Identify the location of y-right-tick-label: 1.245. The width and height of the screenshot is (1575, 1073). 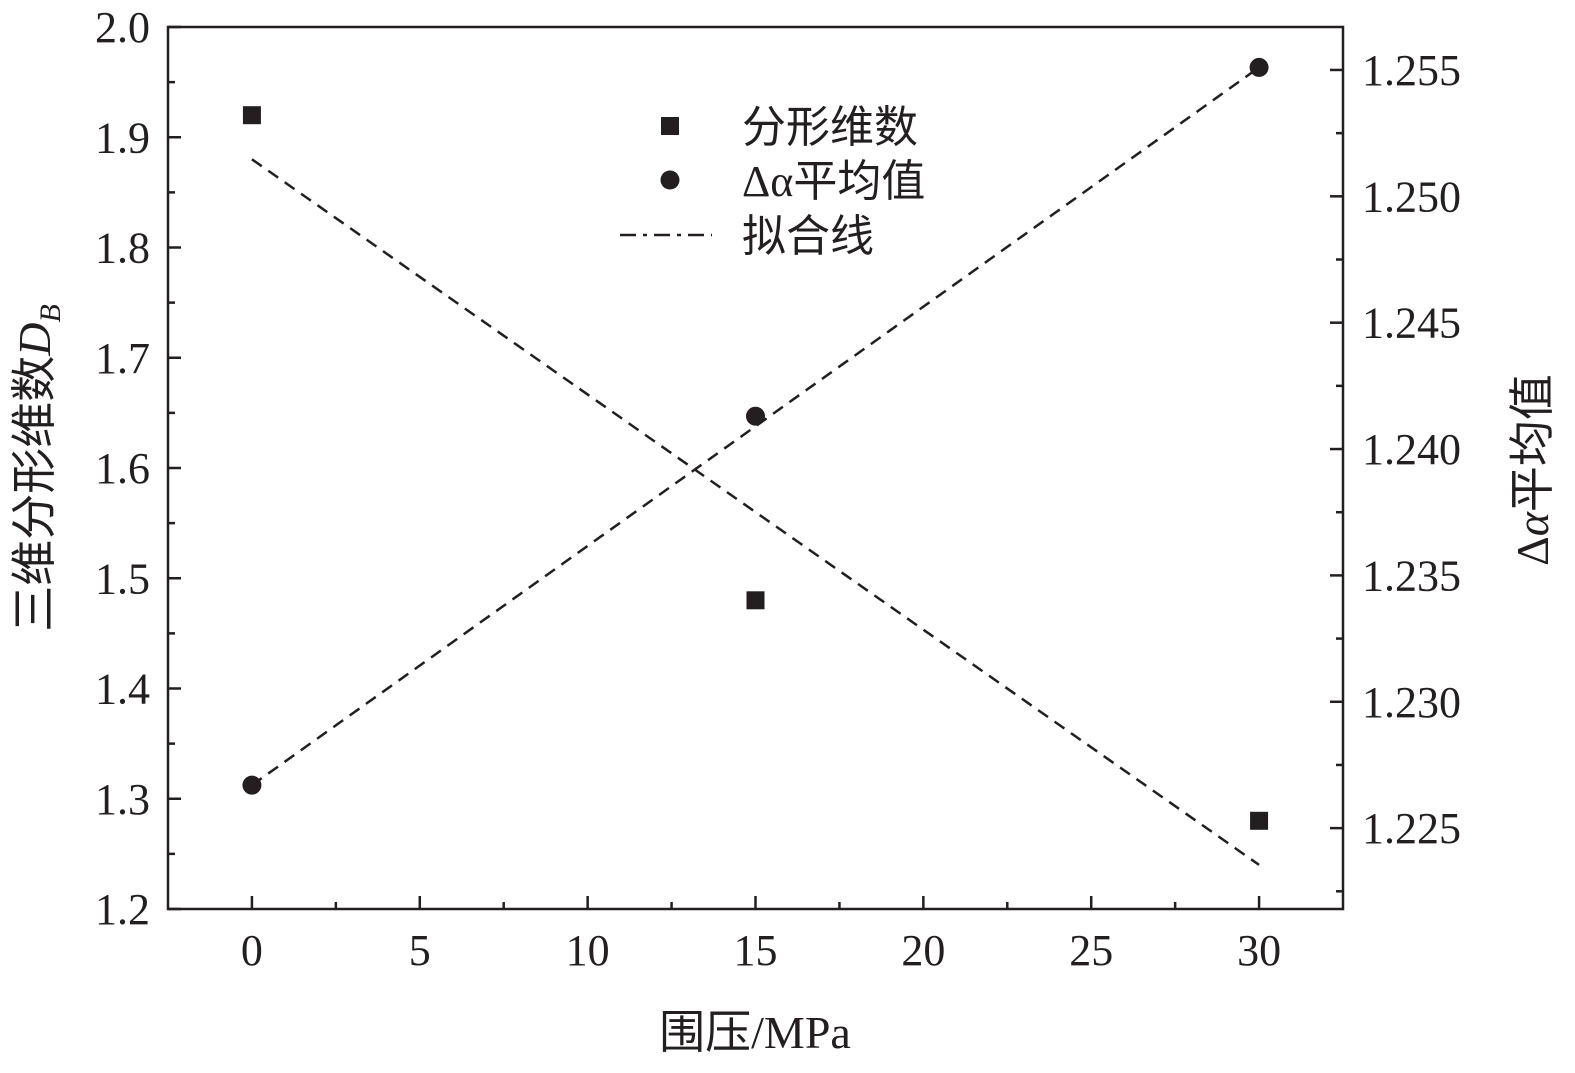
(1411, 323).